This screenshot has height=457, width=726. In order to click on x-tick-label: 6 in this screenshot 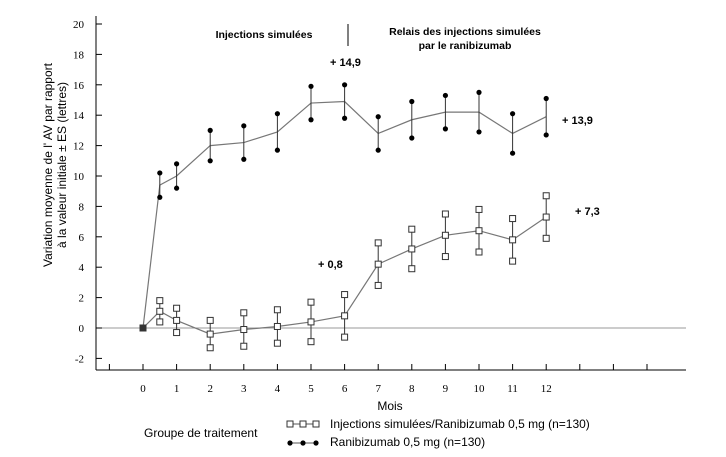, I will do `click(345, 389)`.